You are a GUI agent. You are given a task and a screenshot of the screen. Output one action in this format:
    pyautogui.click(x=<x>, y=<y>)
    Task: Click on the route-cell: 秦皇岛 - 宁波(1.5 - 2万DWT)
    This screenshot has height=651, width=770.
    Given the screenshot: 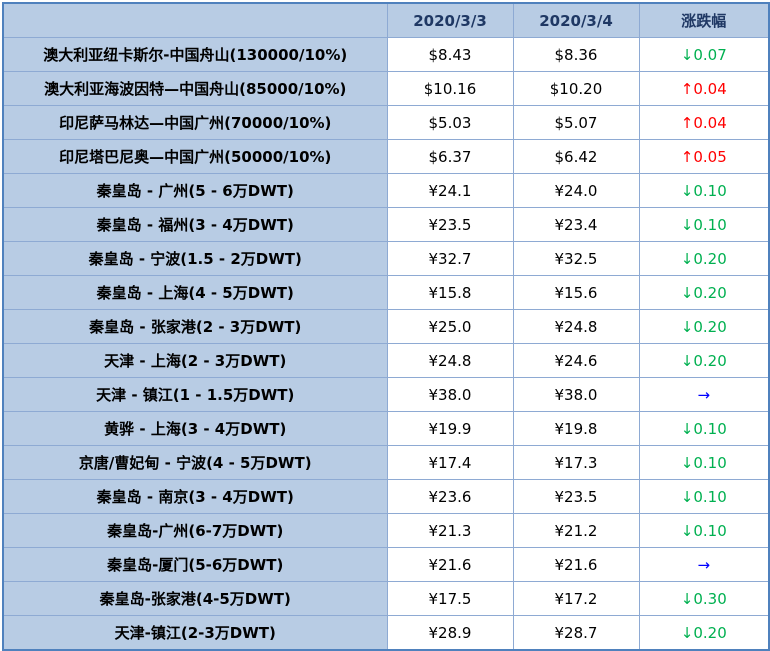 What is the action you would take?
    pyautogui.click(x=195, y=258)
    